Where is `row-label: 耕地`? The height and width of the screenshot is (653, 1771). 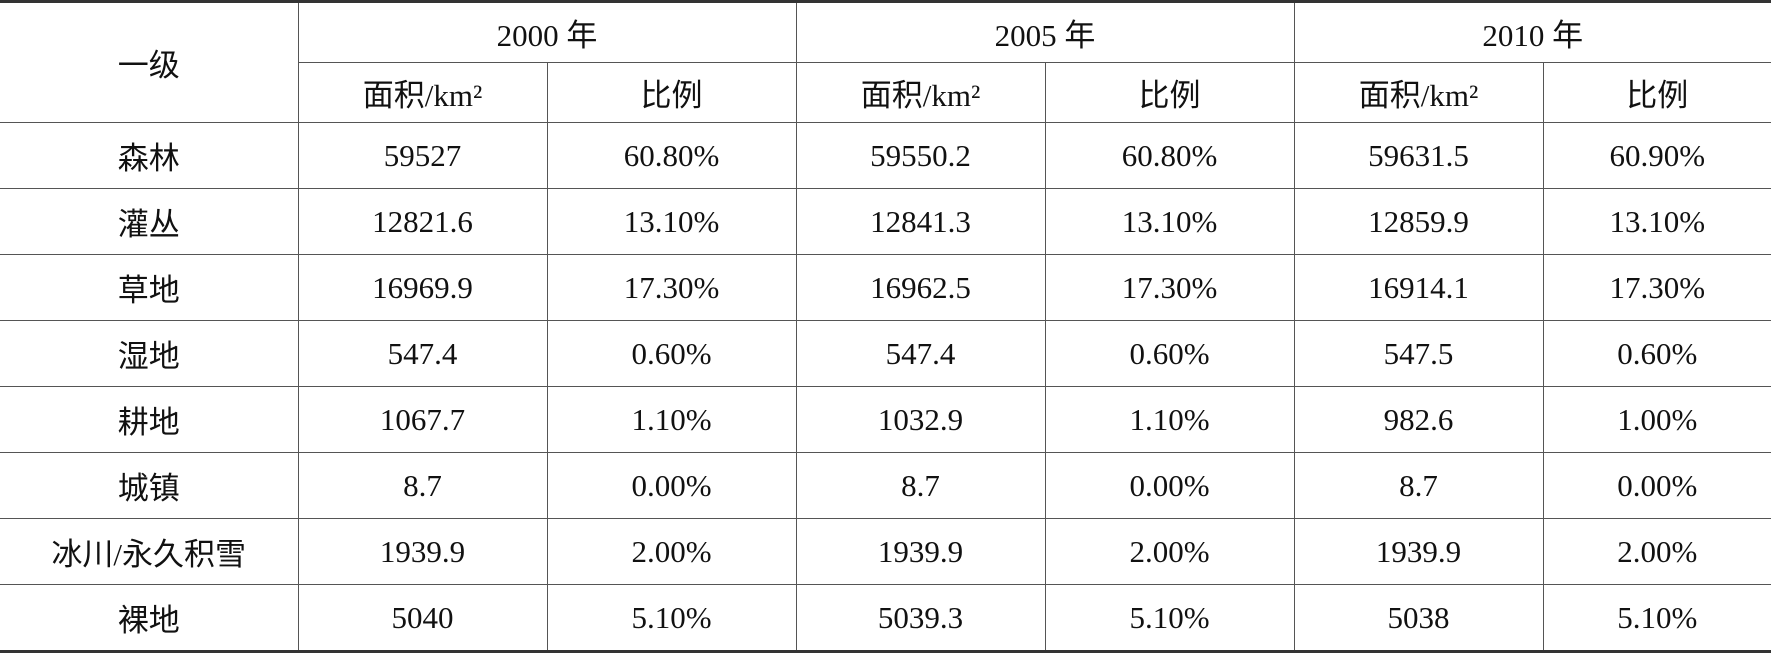 row-label: 耕地 is located at coordinates (149, 419).